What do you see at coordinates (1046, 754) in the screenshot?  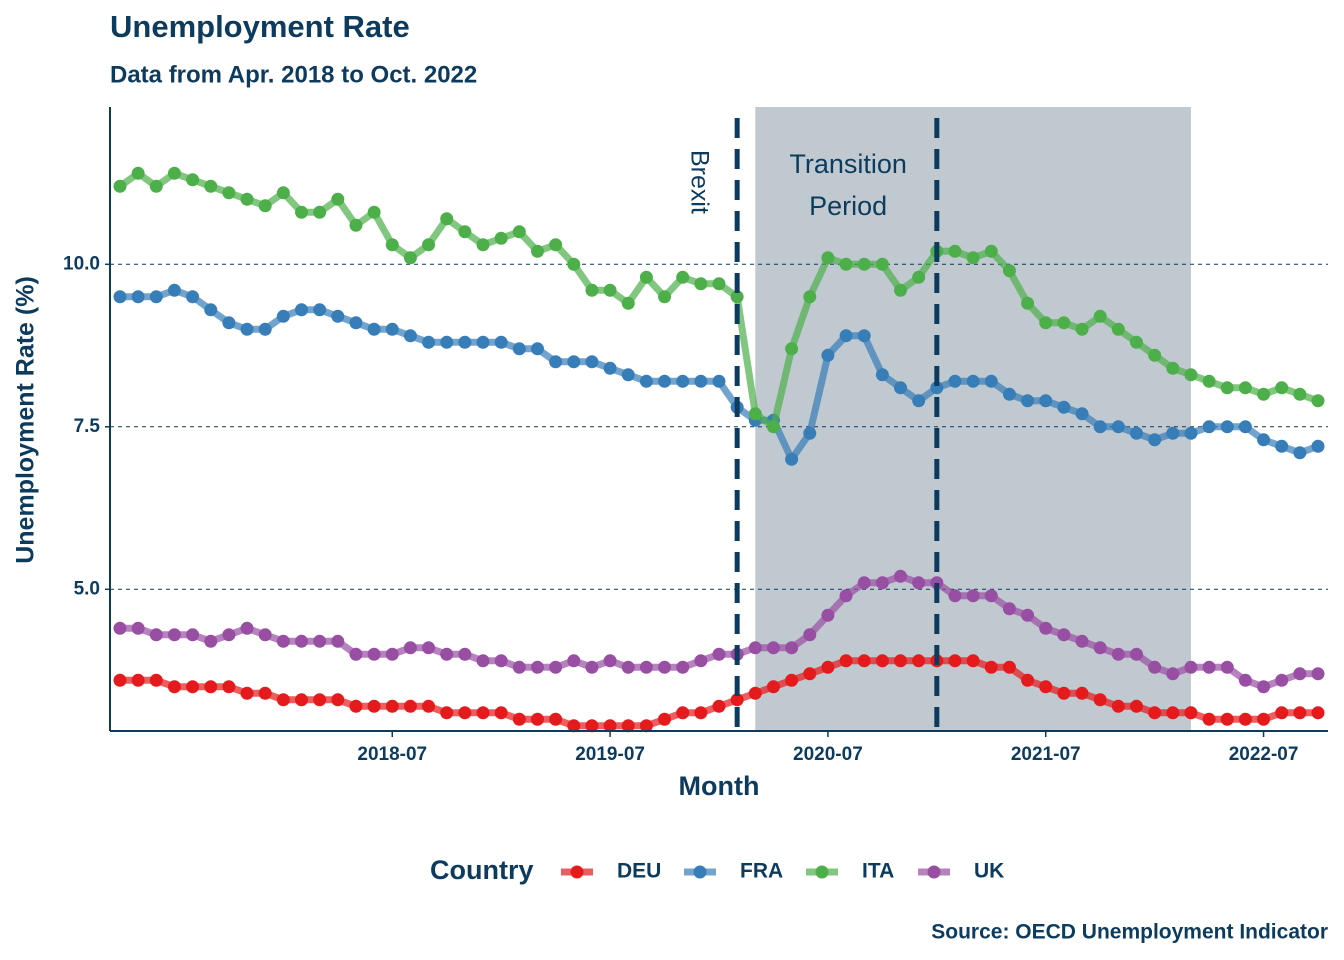 I see `x-tick-label: 2021-07` at bounding box center [1046, 754].